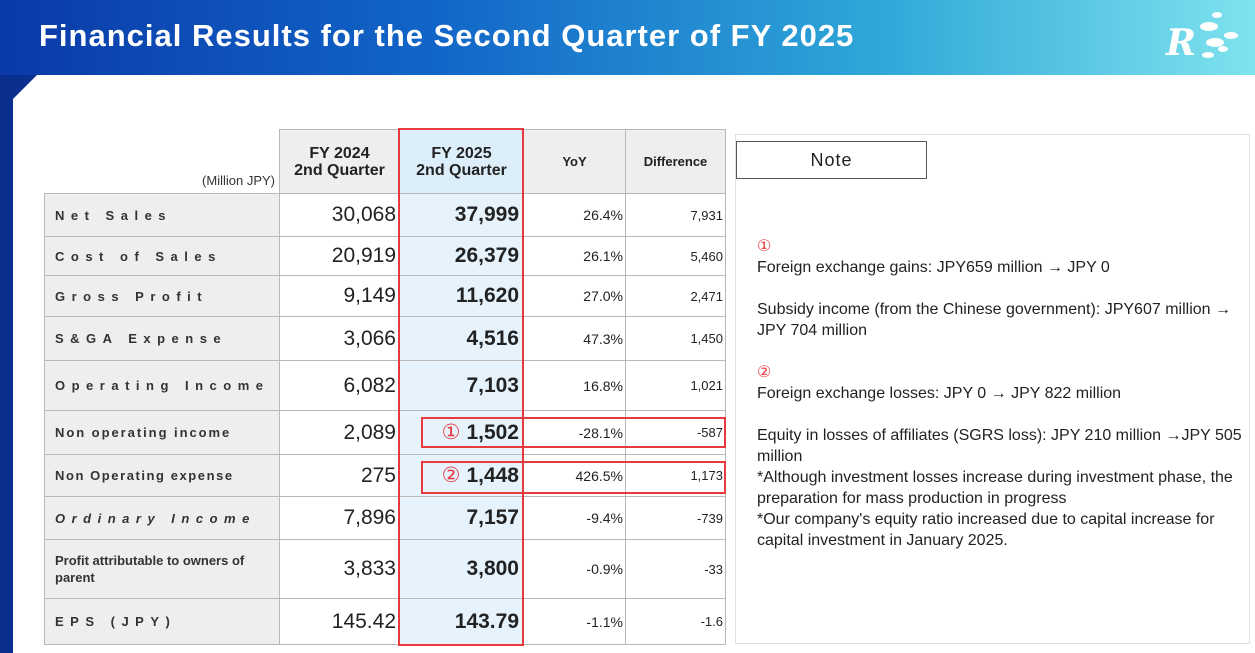  I want to click on fy2025-value: 7,103, so click(461, 385).